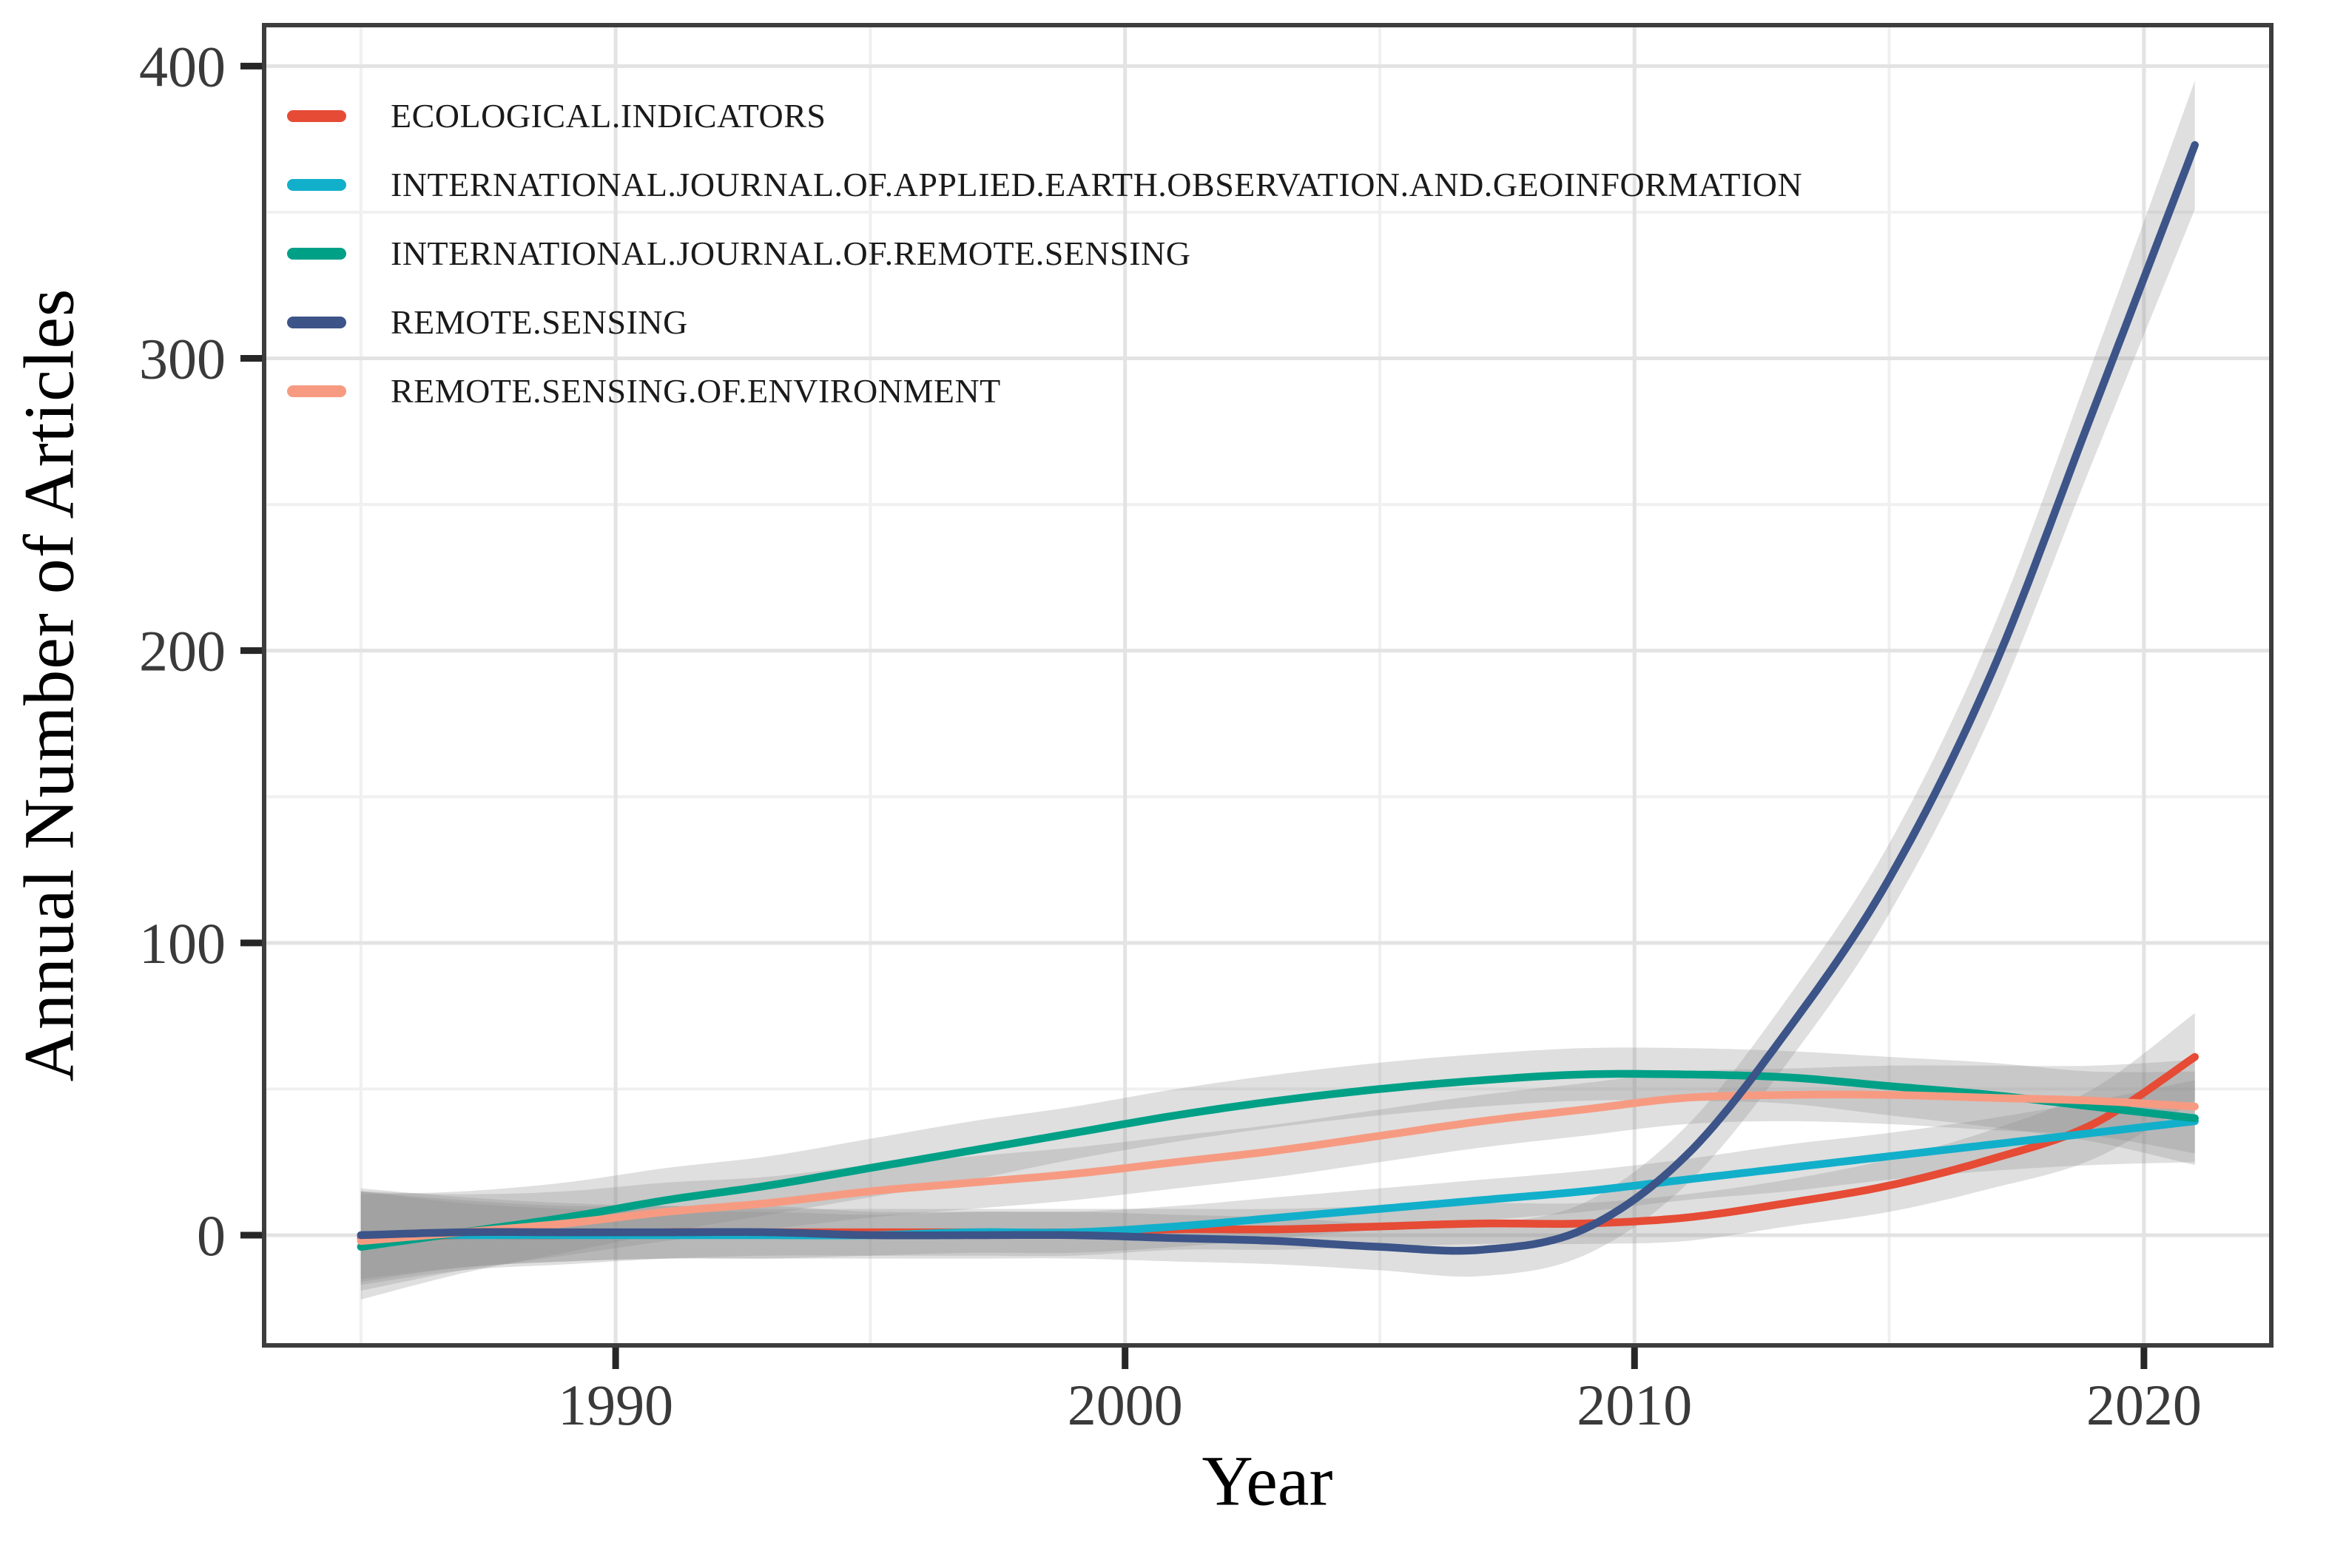 This screenshot has height=1568, width=2329. Describe the element at coordinates (1267, 1481) in the screenshot. I see `x-axis-title: Year` at that location.